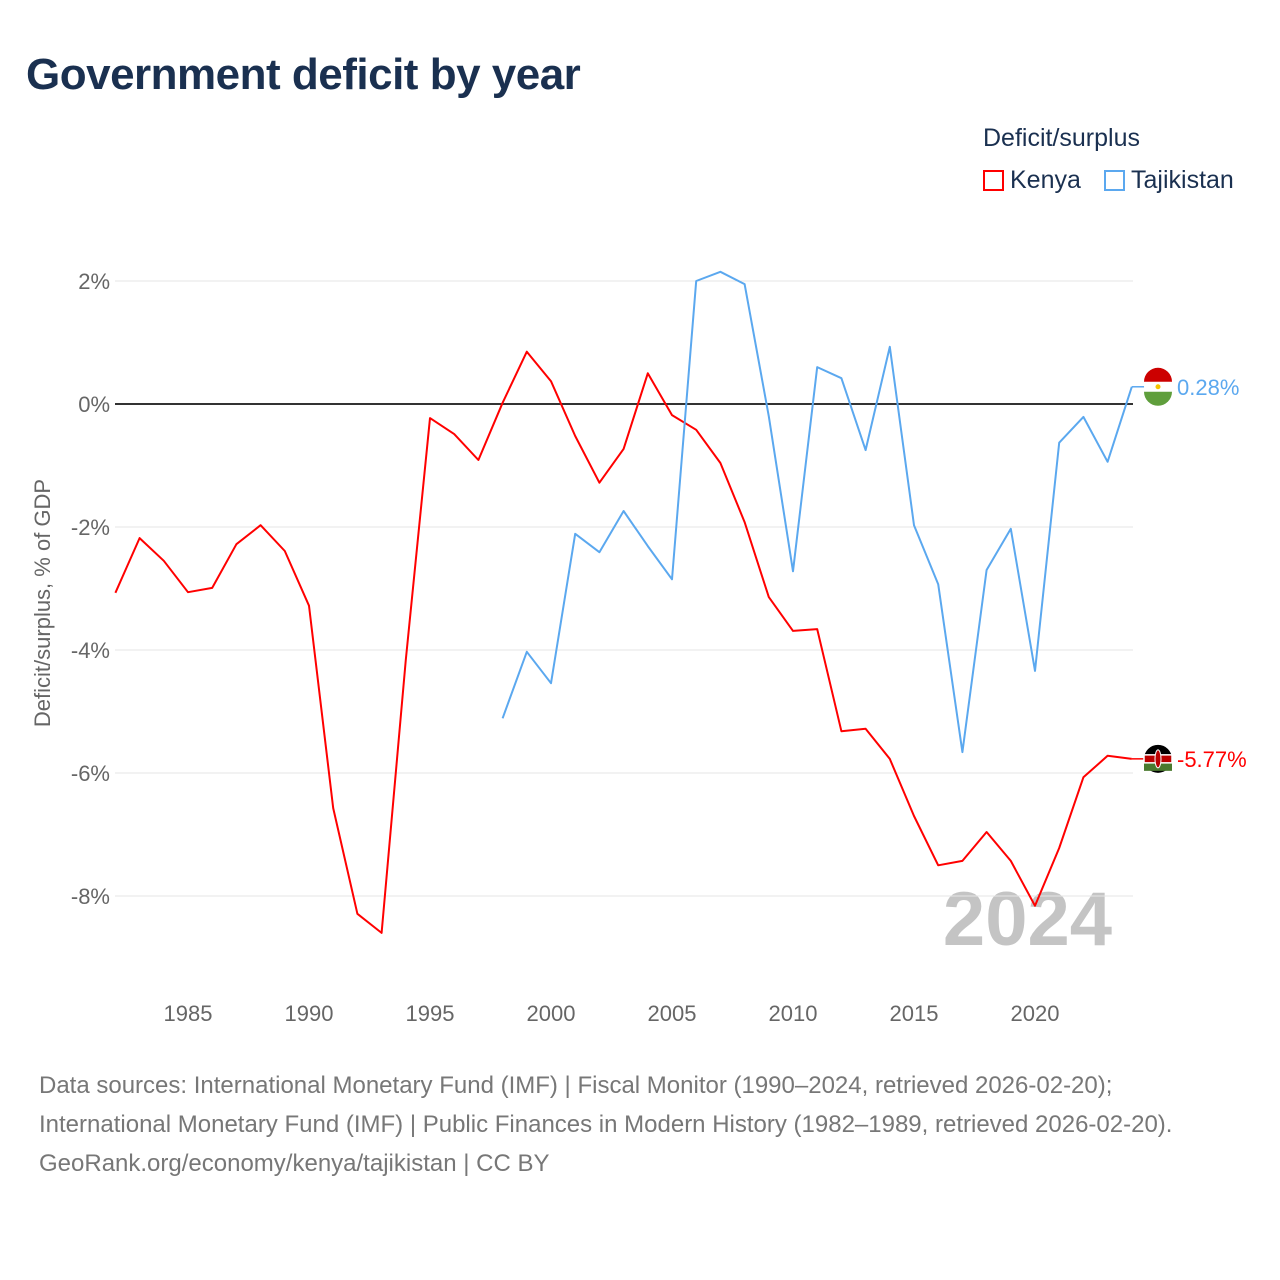 This screenshot has width=1280, height=1280. I want to click on end-value-label: -5.77%, so click(1212, 759).